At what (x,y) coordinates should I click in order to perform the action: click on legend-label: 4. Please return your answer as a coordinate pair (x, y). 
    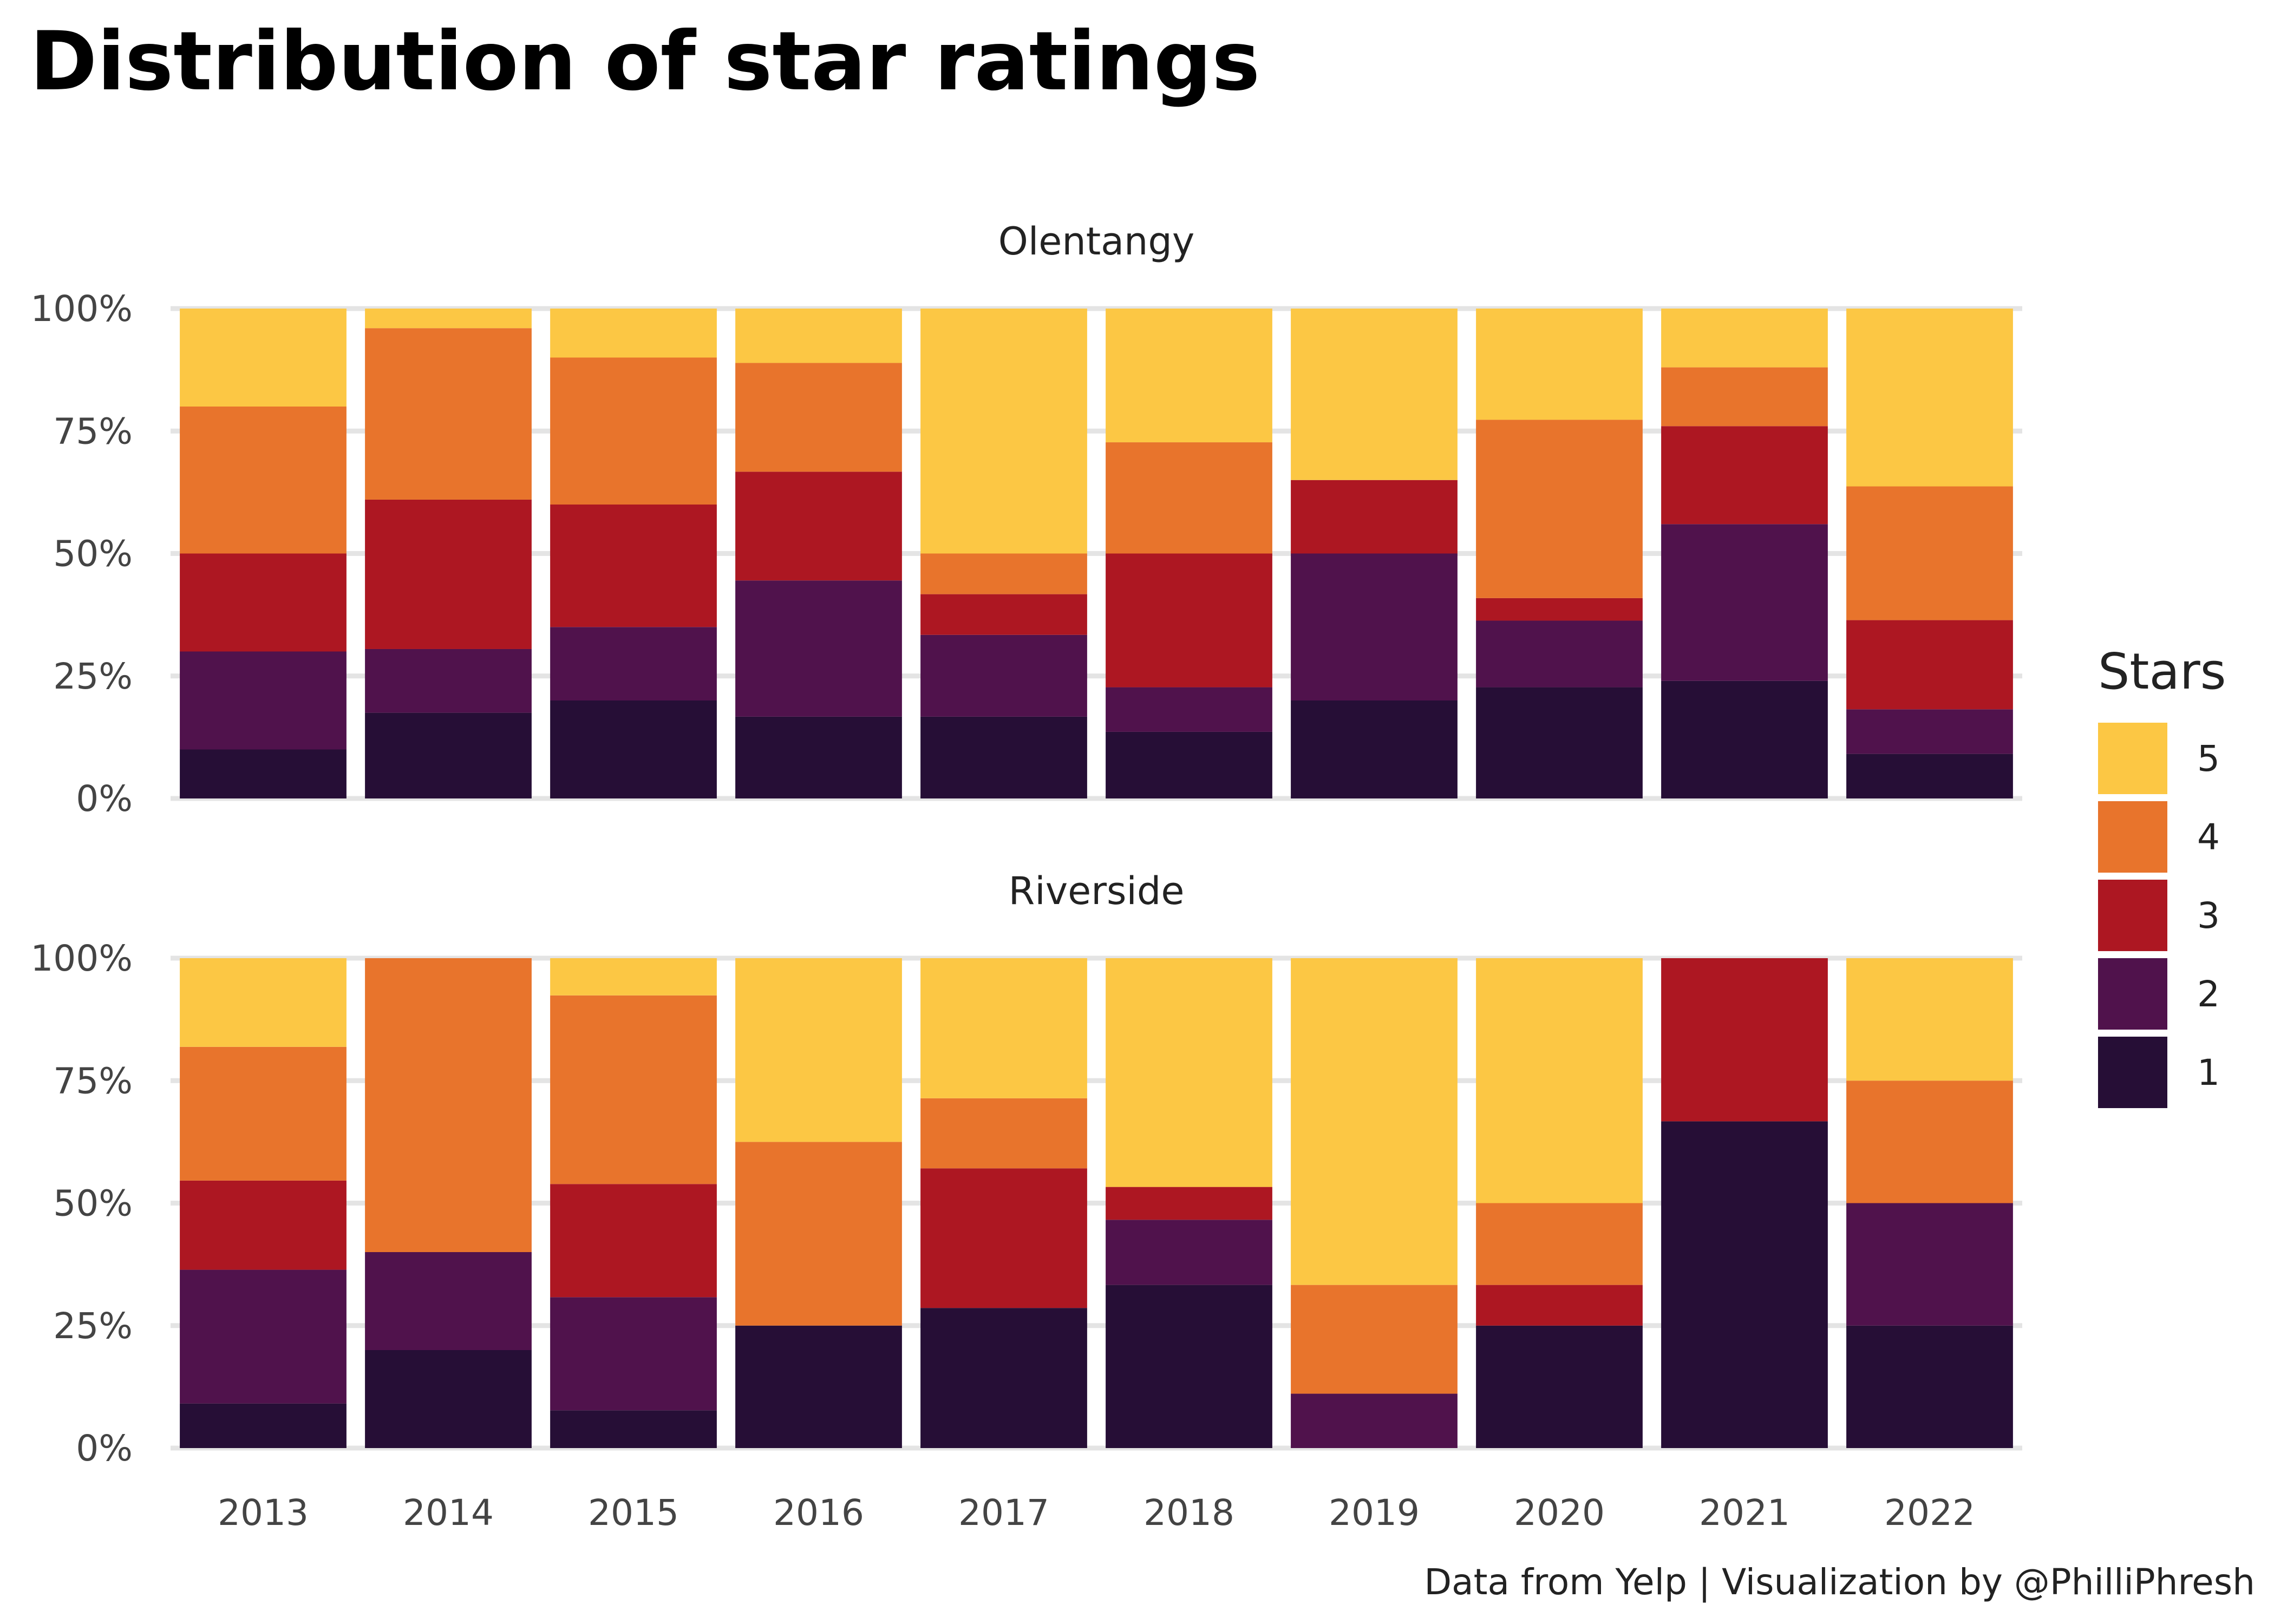
    Looking at the image, I should click on (2208, 837).